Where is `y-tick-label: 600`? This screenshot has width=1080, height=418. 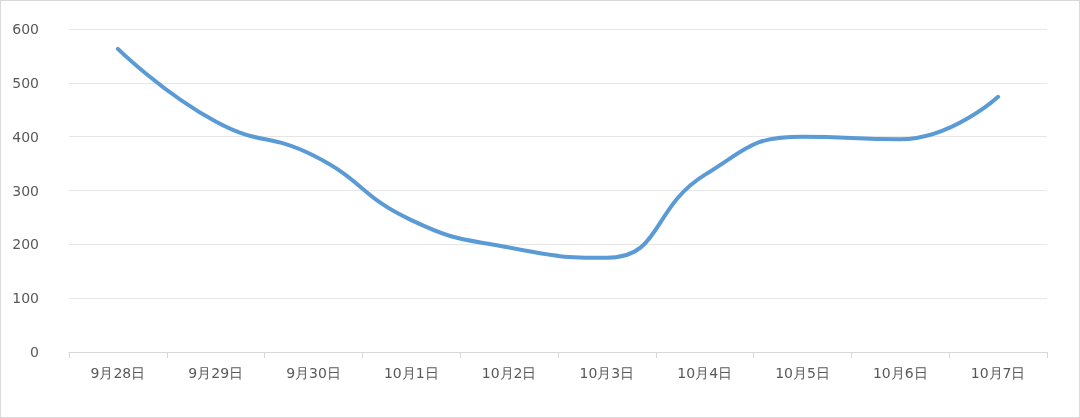
y-tick-label: 600 is located at coordinates (25, 29).